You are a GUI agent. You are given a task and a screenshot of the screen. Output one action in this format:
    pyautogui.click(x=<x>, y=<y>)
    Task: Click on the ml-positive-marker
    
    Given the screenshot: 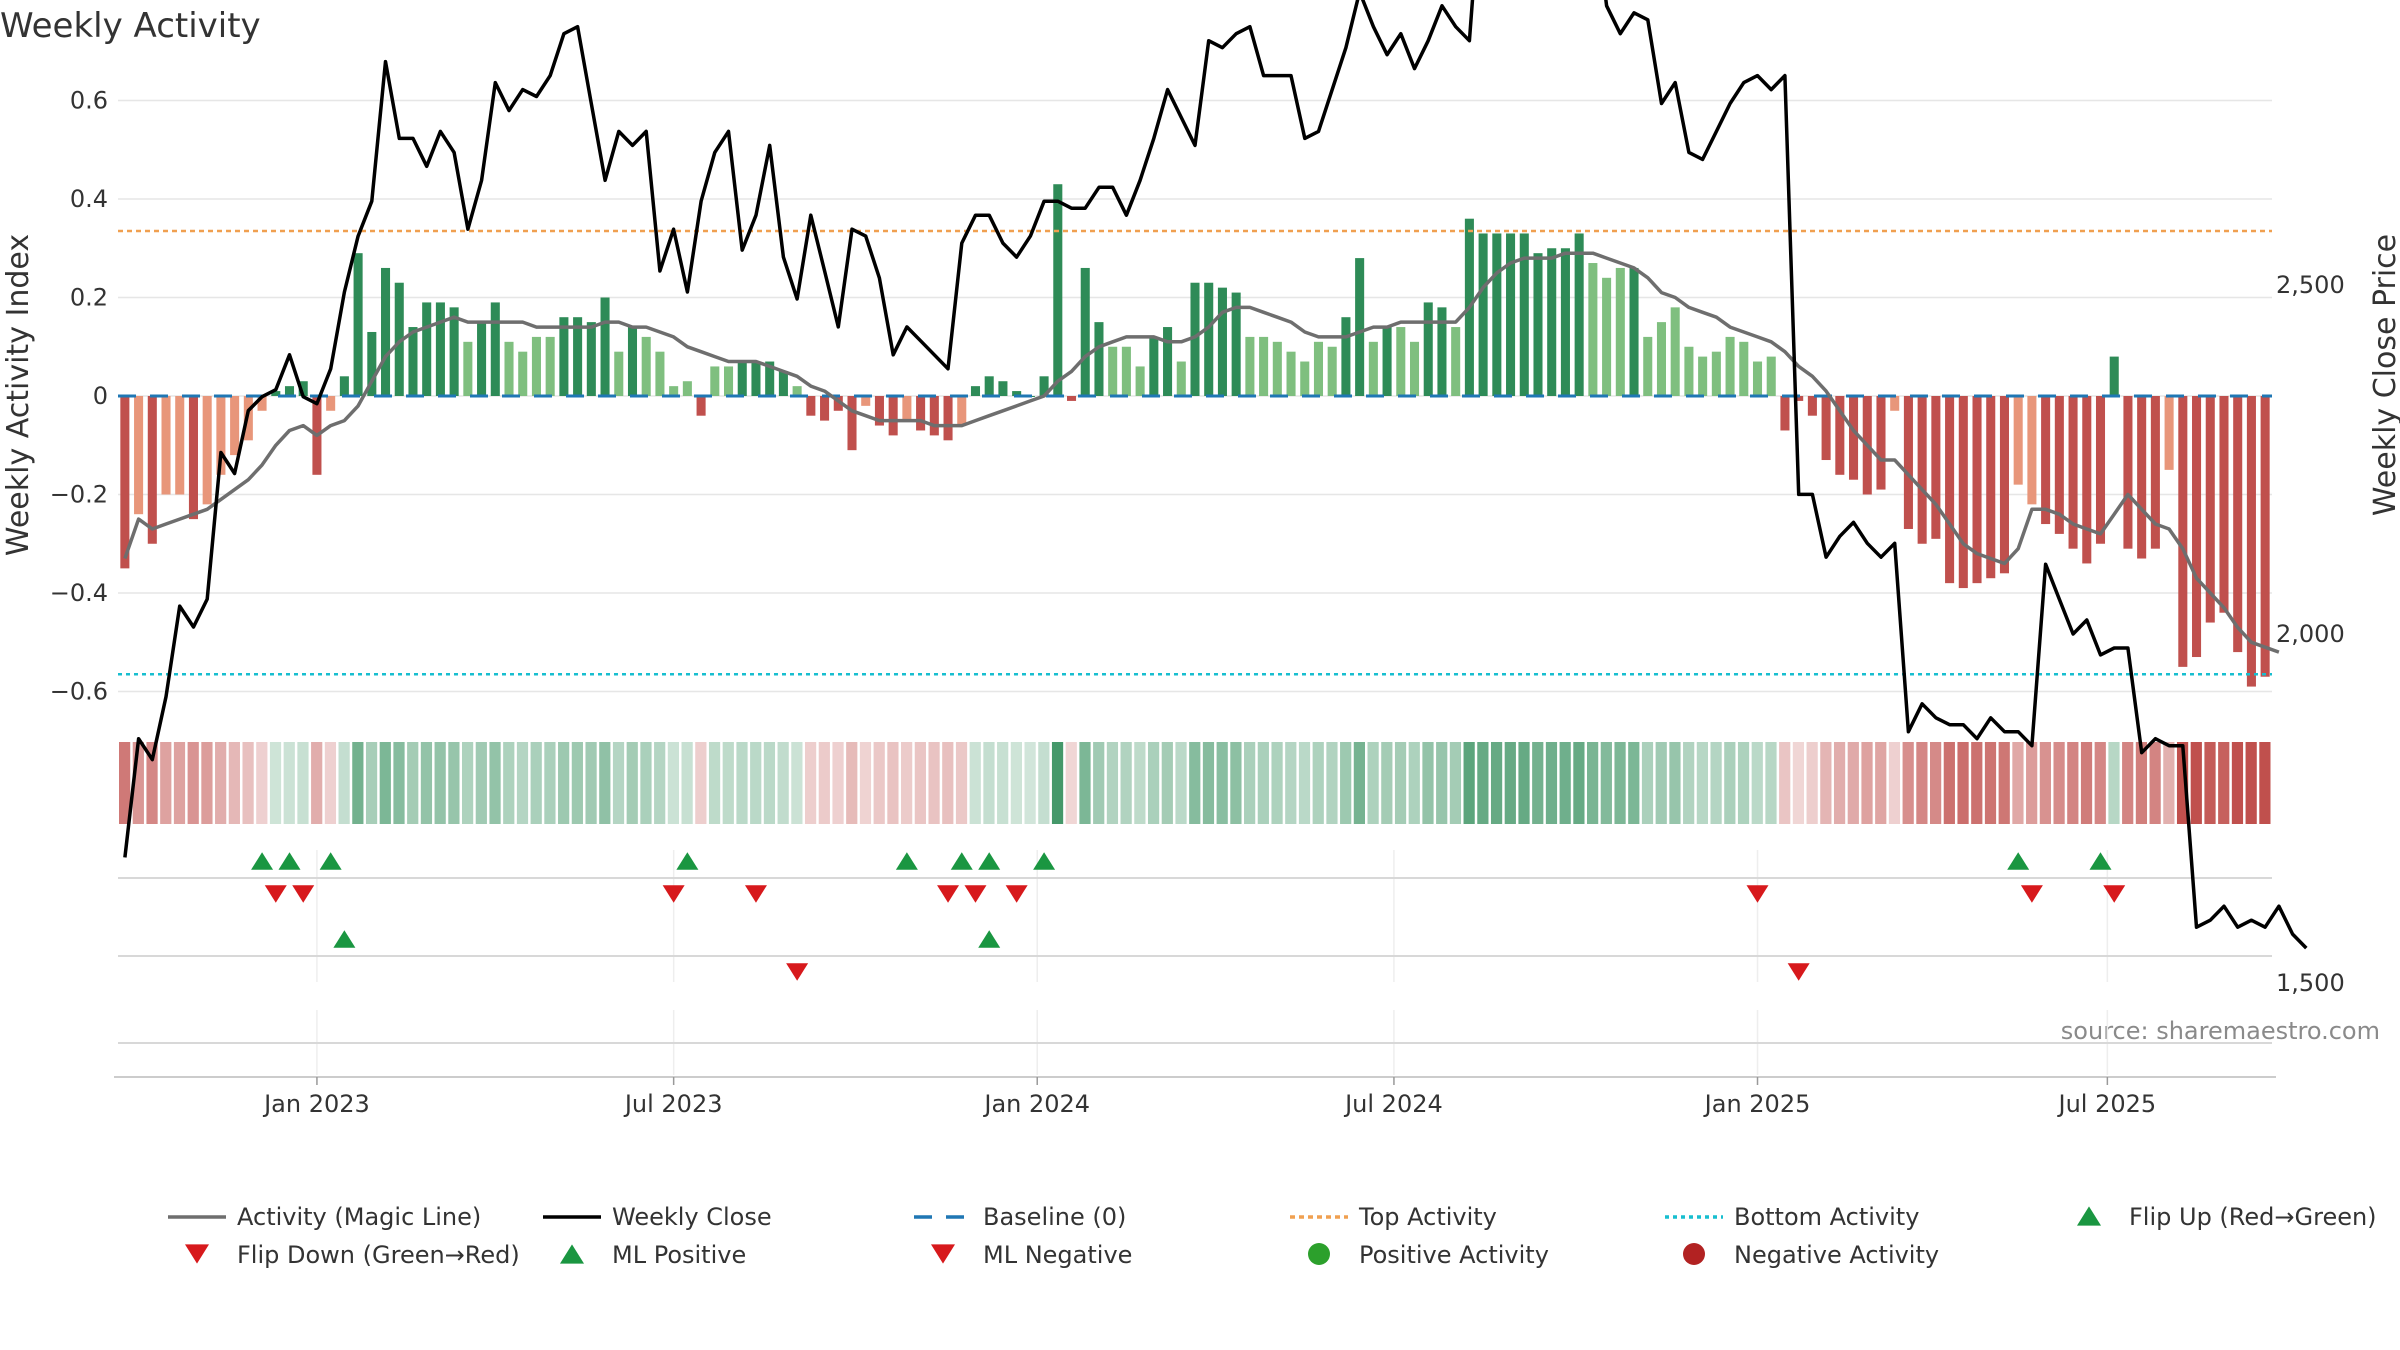 What is the action you would take?
    pyautogui.click(x=989, y=939)
    